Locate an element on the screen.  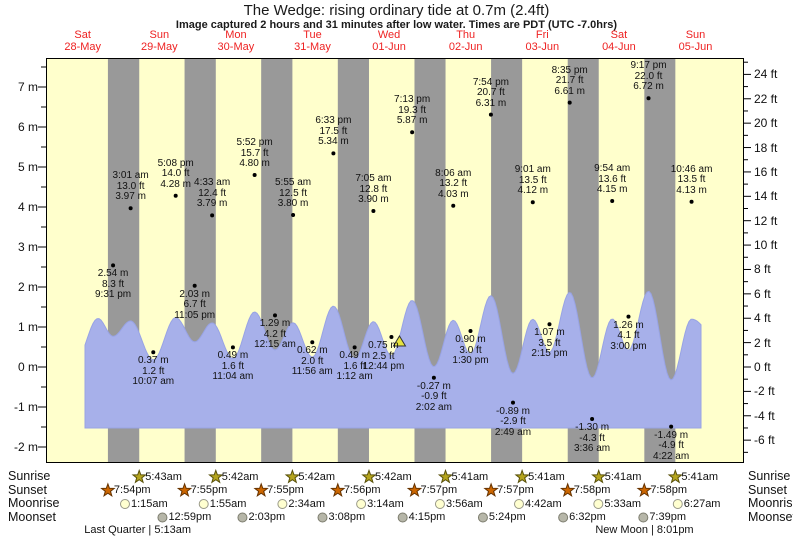
day-label: Sat 28-May is located at coordinates (83, 41).